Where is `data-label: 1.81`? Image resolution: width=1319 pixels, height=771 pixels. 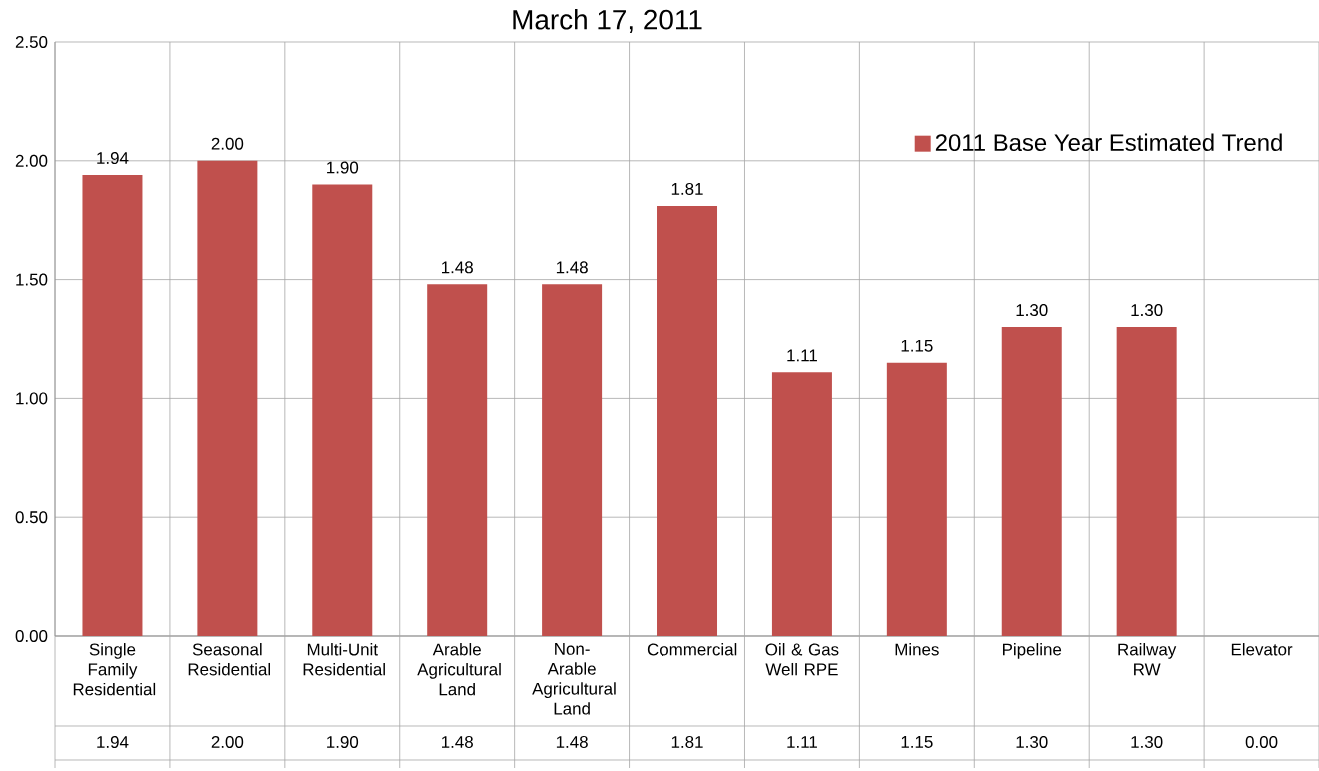 data-label: 1.81 is located at coordinates (687, 742).